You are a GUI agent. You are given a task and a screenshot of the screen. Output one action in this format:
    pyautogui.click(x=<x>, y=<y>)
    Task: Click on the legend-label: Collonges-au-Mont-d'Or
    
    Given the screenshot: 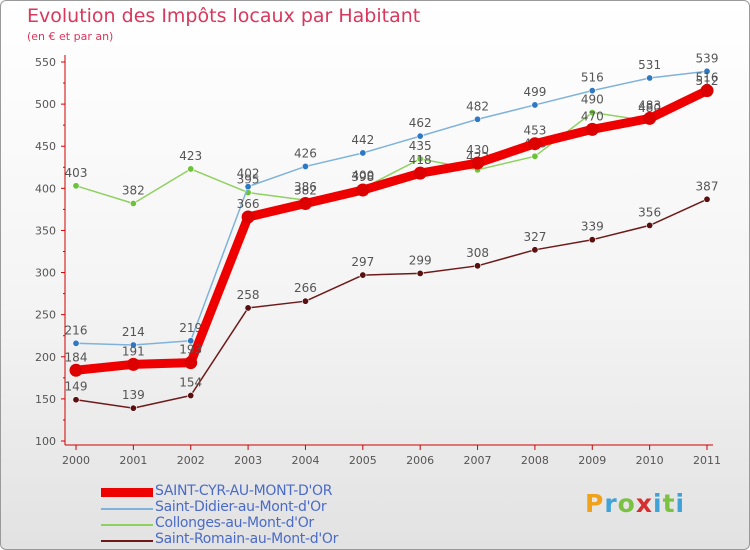 What is the action you would take?
    pyautogui.click(x=234, y=523)
    